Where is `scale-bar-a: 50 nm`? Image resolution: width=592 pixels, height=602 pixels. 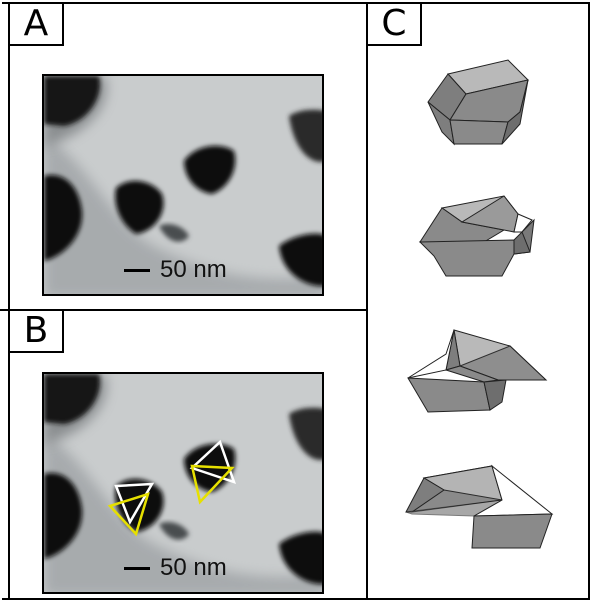 scale-bar-a: 50 nm is located at coordinates (175, 270).